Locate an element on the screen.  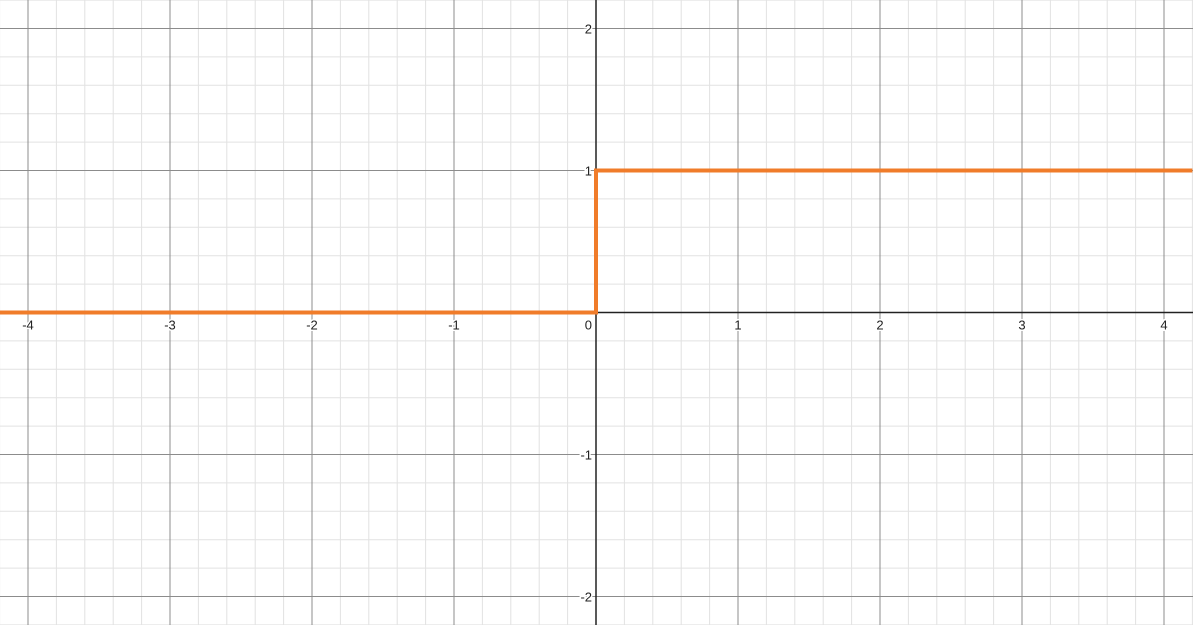
x-tick-label: -4 is located at coordinates (28, 325).